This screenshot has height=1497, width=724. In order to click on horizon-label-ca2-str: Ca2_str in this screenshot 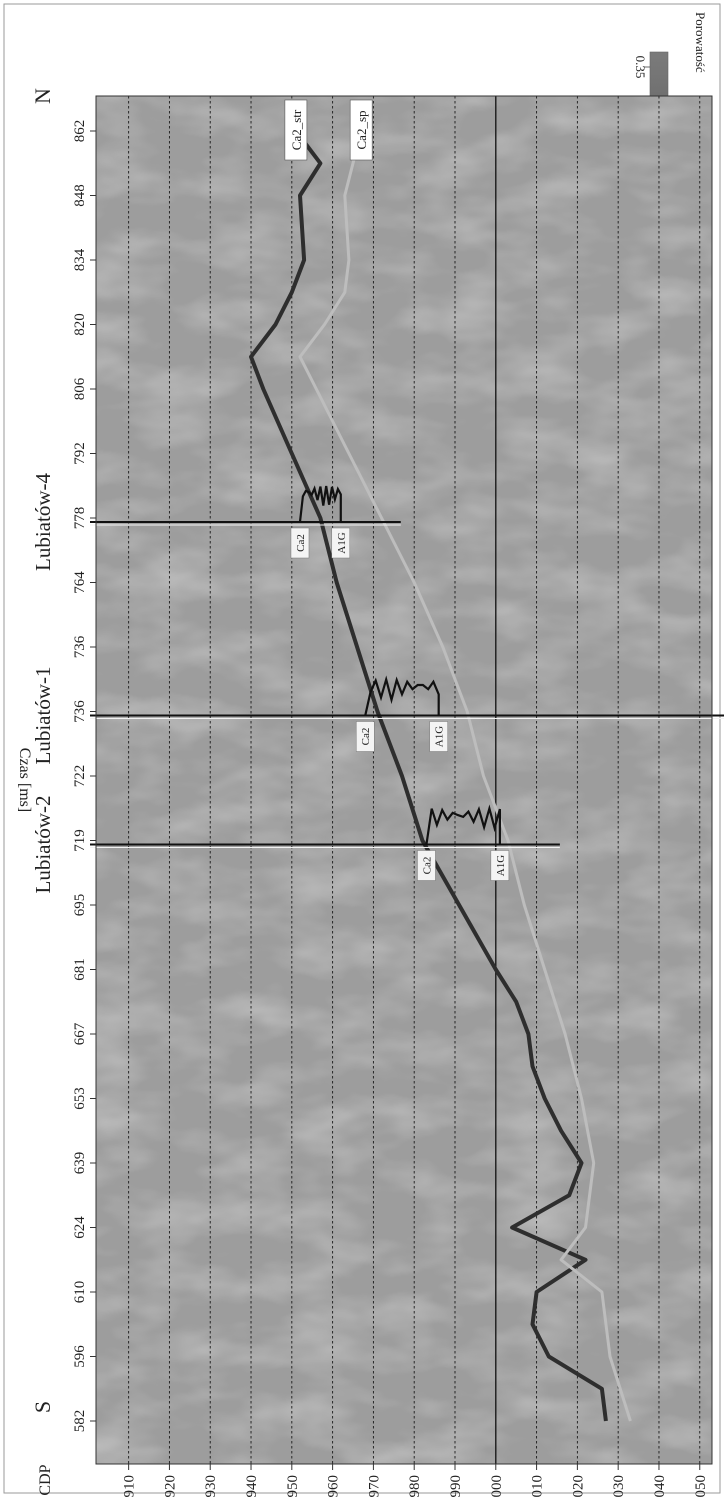, I will do `click(296, 130)`.